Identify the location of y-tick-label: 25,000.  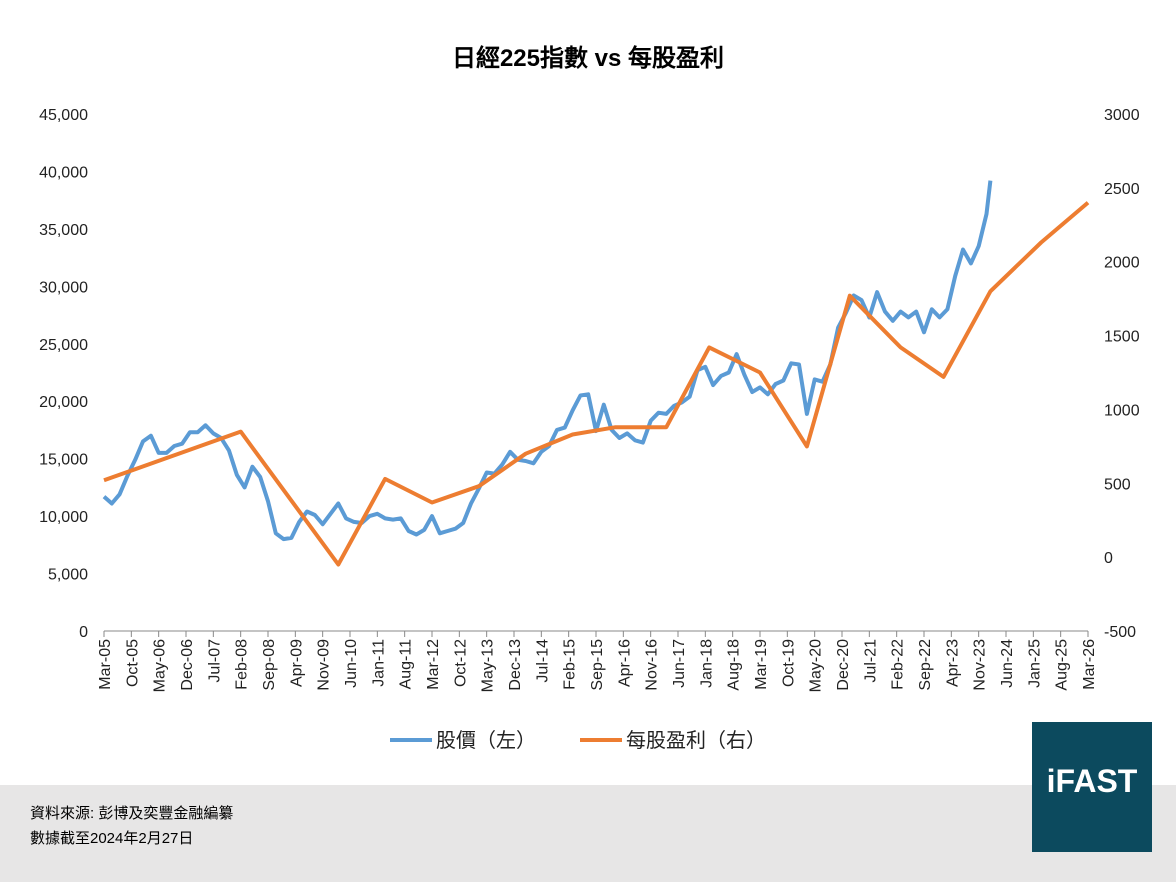
(63, 345).